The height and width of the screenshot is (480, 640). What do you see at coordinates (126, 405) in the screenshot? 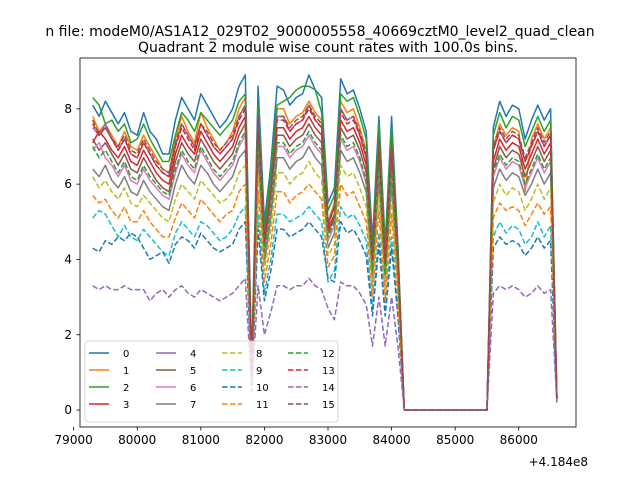
I see `legend-label-3: 3` at bounding box center [126, 405].